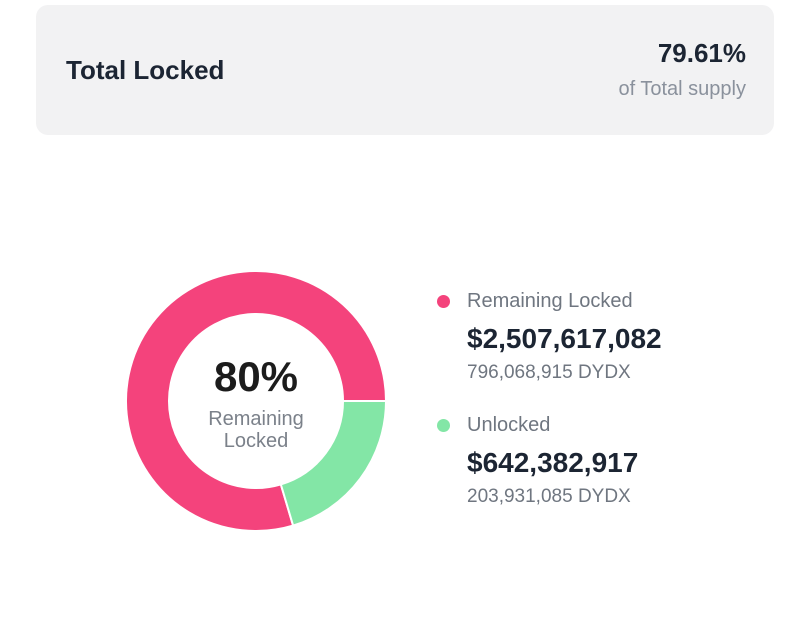 The width and height of the screenshot is (810, 631). Describe the element at coordinates (550, 300) in the screenshot. I see `legend-label: Remaining Locked` at that location.